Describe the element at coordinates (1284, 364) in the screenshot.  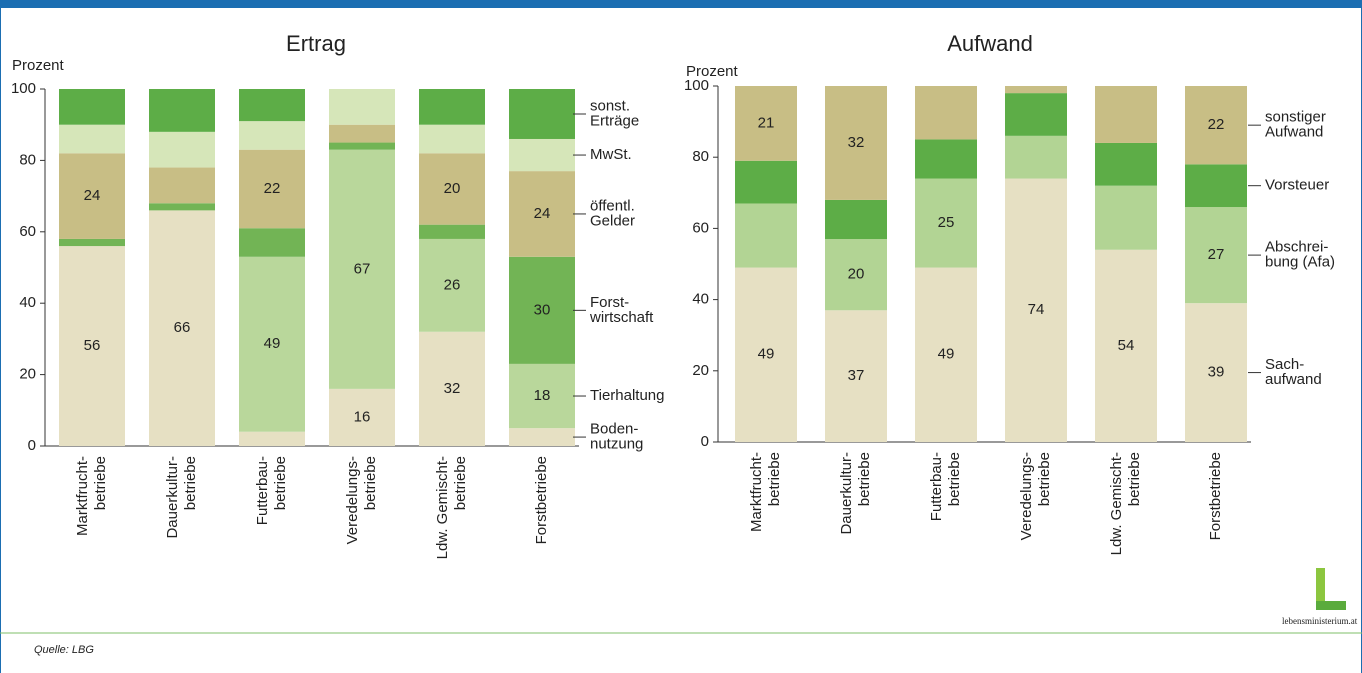
I see `legend-label: Sach-` at that location.